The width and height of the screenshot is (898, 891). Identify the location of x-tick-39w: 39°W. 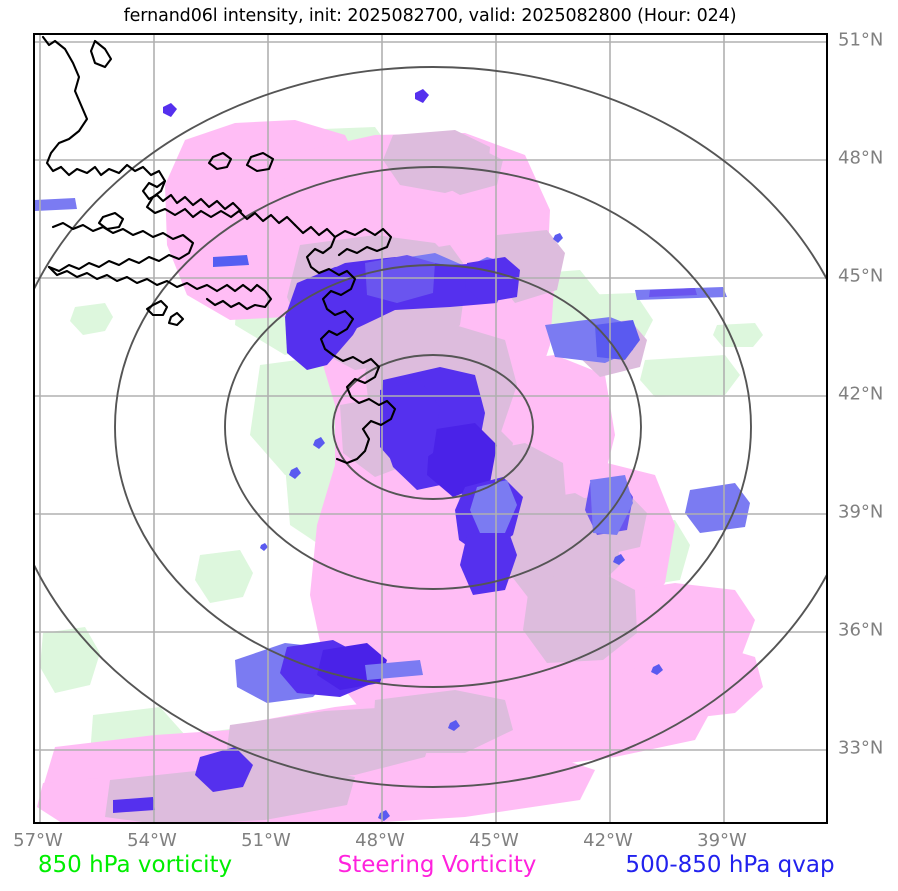
(722, 840).